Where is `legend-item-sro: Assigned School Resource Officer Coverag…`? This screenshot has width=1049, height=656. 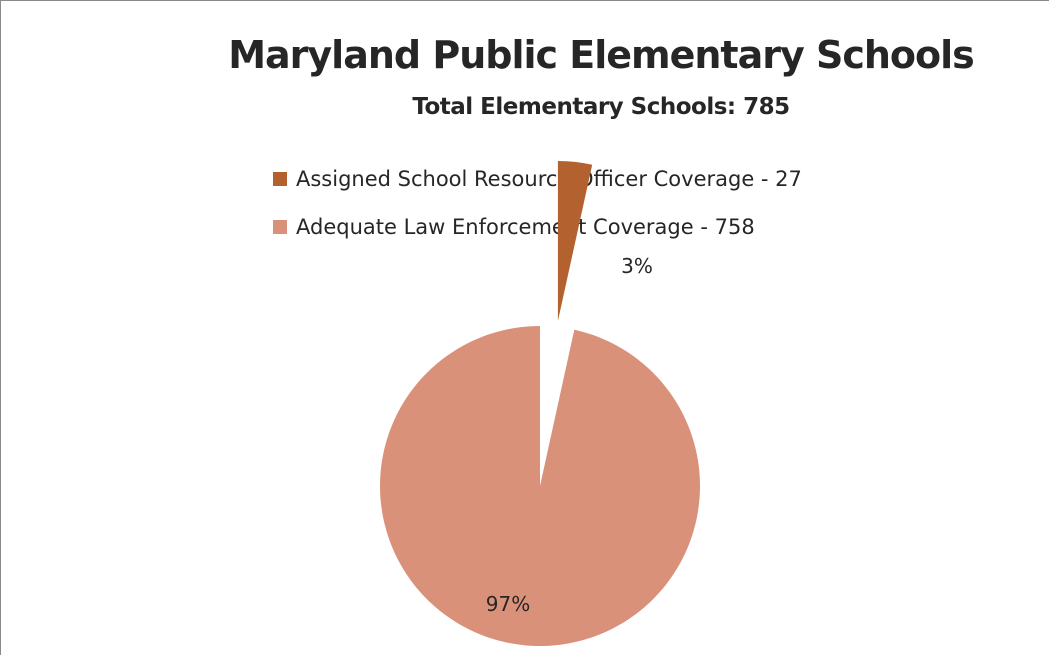 legend-item-sro: Assigned School Resource Officer Coverag… is located at coordinates (537, 179).